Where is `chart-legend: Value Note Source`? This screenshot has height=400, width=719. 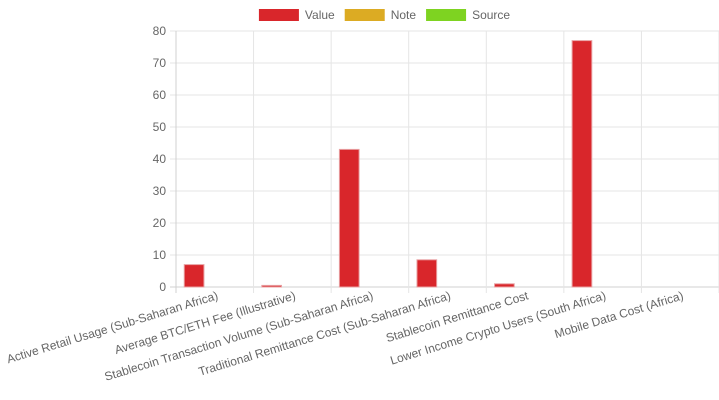
chart-legend: Value Note Source is located at coordinates (384, 15).